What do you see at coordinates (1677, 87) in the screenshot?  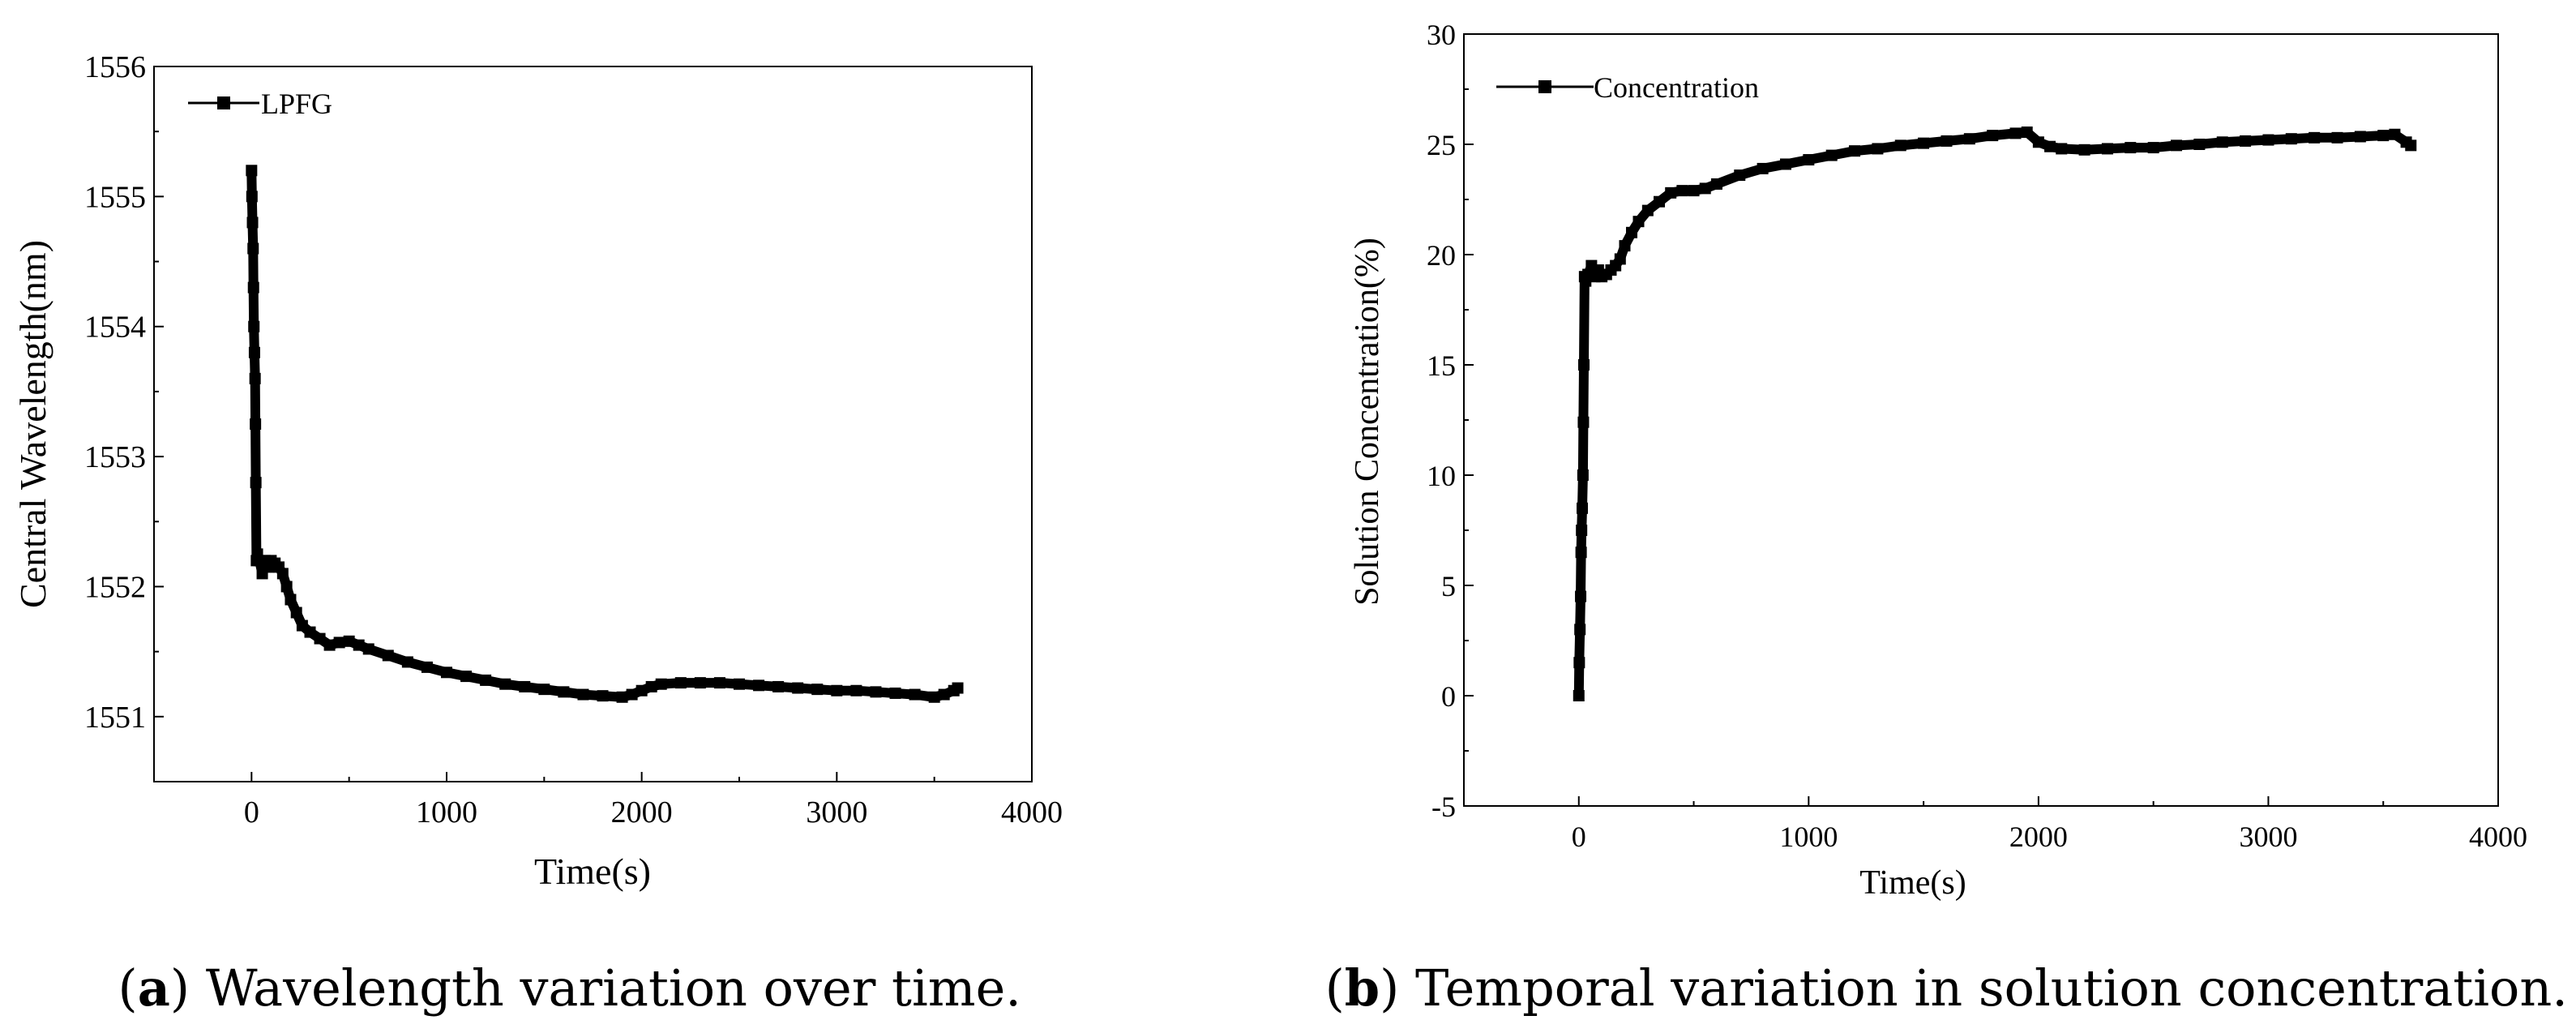 I see `chart-b-legend-label: Concentration` at bounding box center [1677, 87].